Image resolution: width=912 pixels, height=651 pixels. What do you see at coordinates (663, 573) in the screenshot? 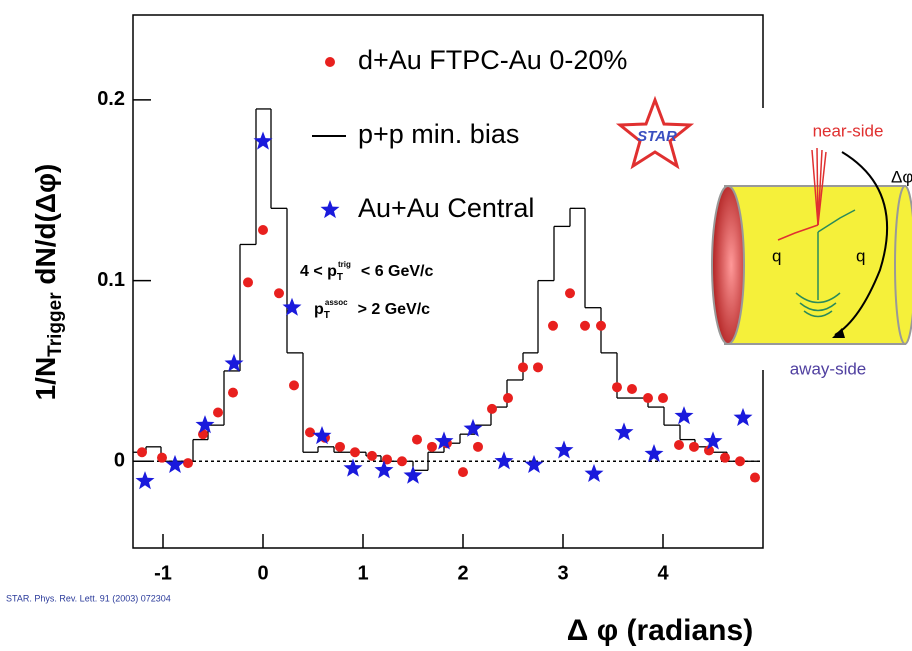
I see `x-tick-label: 4` at bounding box center [663, 573].